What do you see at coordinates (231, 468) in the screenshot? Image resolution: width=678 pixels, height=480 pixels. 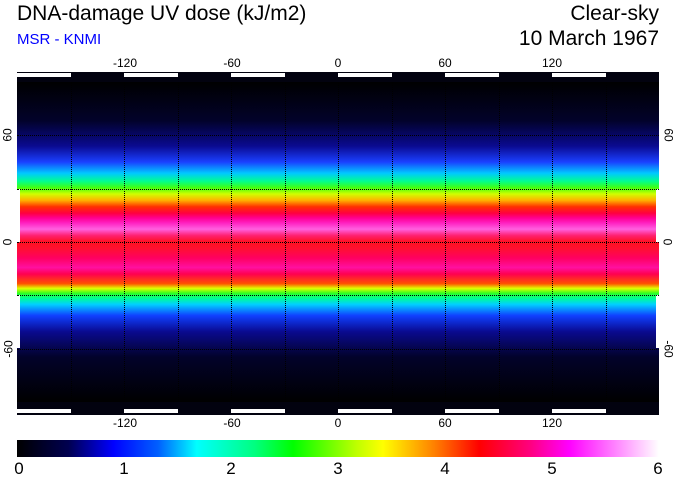 I see `colorbar-label: 2` at bounding box center [231, 468].